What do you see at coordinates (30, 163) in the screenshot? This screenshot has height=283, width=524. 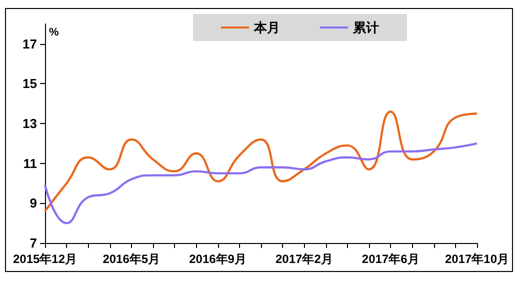 I see `y-tick-label: 11` at bounding box center [30, 163].